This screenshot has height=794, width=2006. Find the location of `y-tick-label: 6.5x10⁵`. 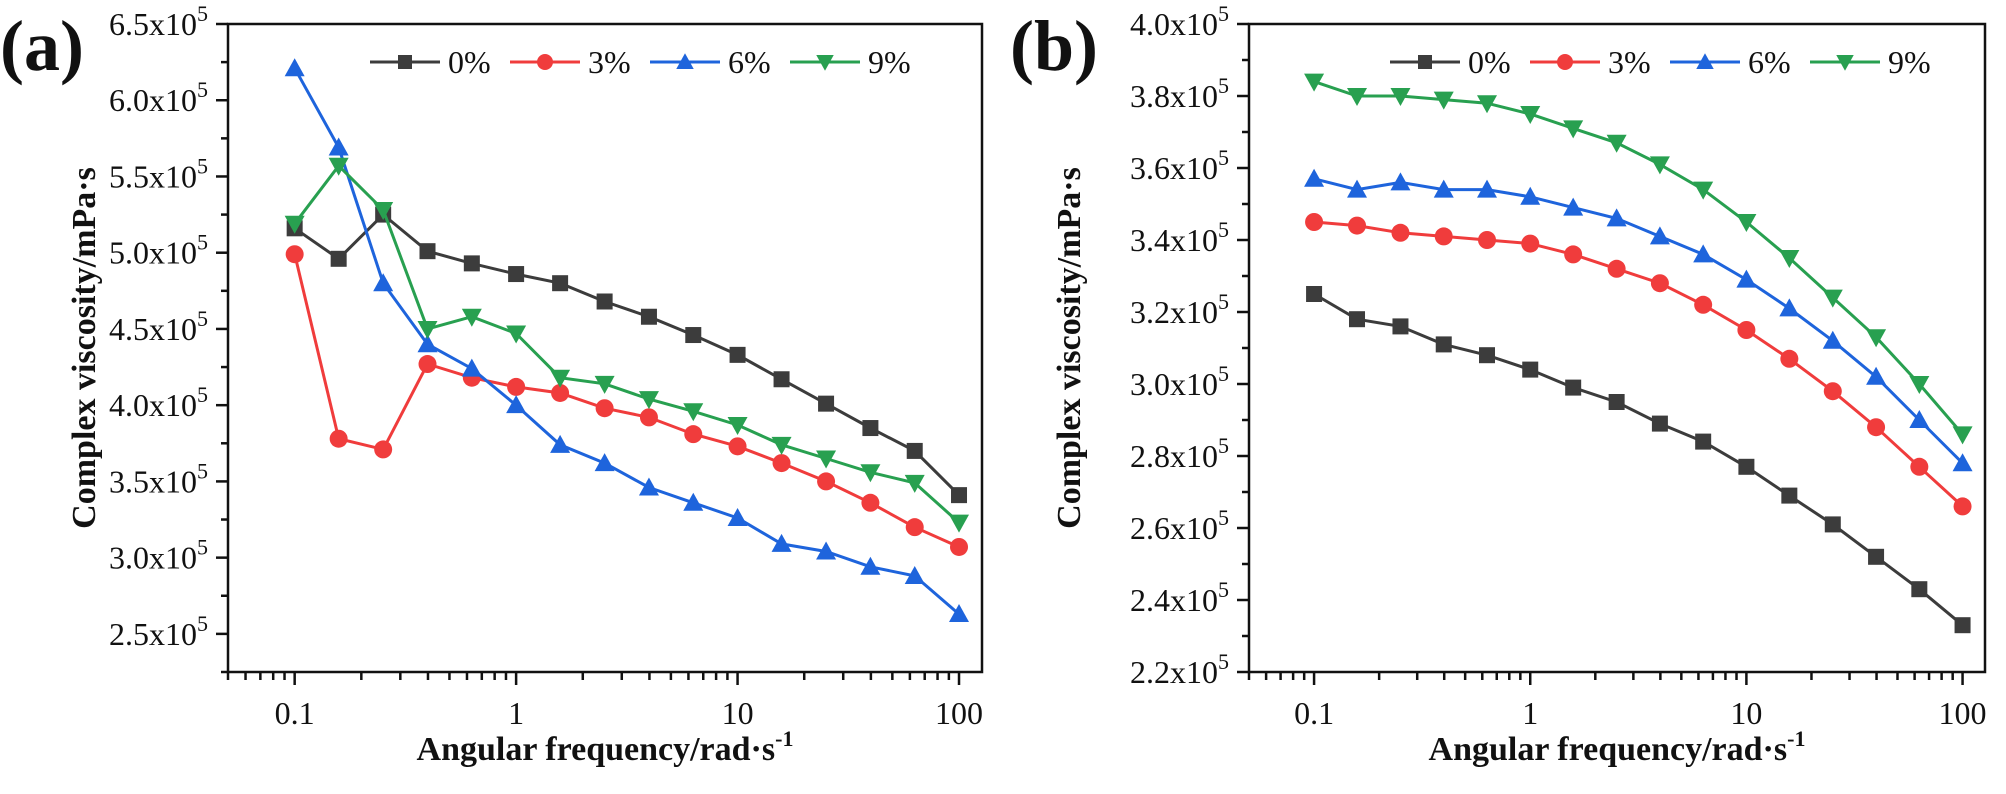

y-tick-label: 6.5x10⁵ is located at coordinates (158, 21).